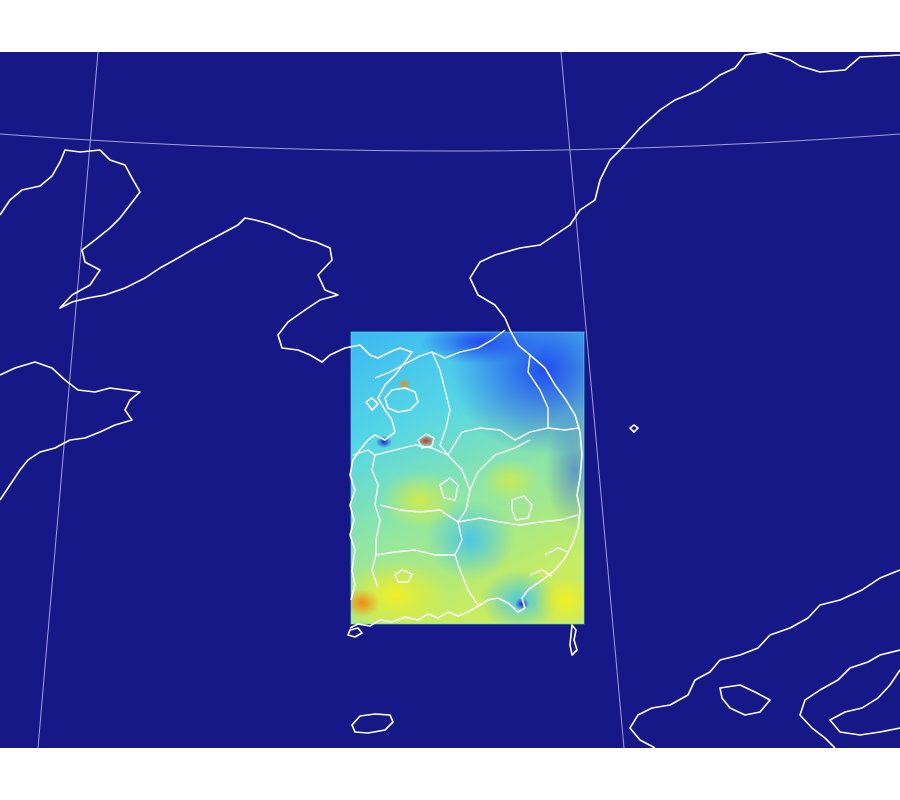 Image resolution: width=900 pixels, height=800 pixels. I want to click on province-borders, so click(465, 467).